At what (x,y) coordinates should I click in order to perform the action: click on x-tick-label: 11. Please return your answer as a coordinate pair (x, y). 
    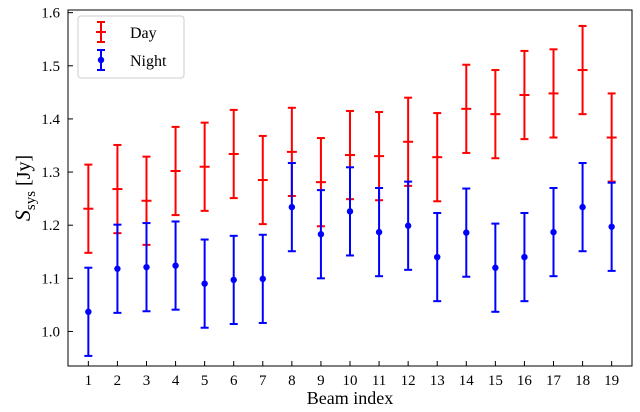
    Looking at the image, I should click on (379, 381).